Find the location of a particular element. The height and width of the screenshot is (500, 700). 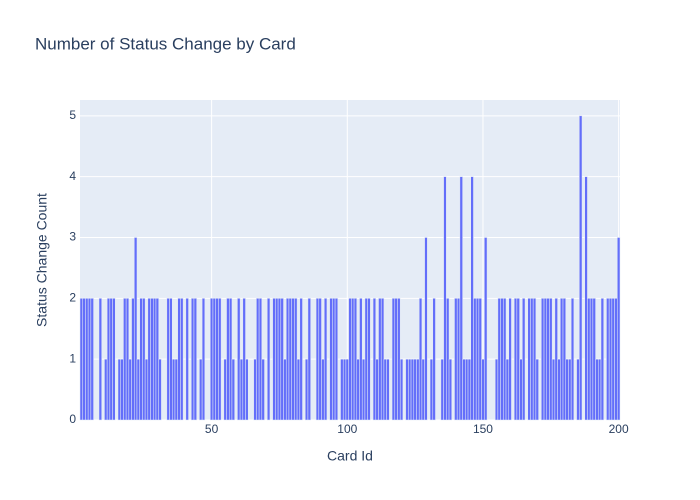

x-tick-label: 50 is located at coordinates (212, 429).